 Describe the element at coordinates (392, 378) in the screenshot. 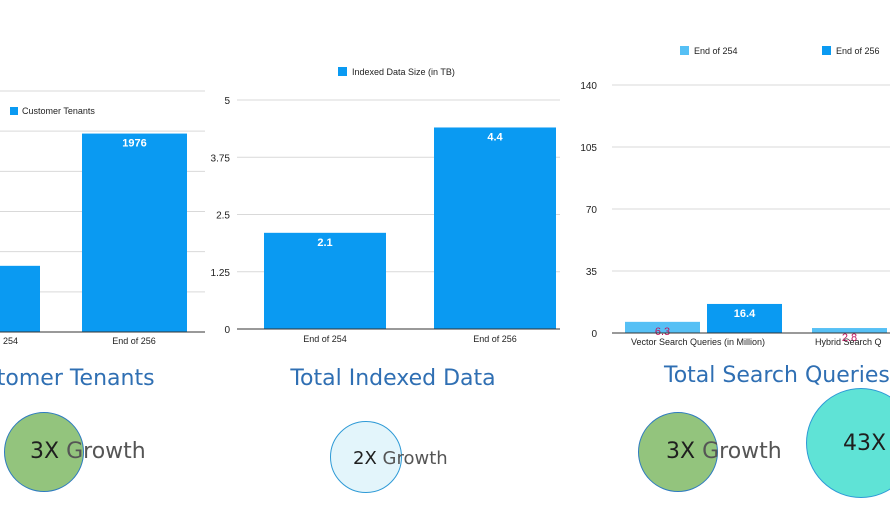

I see `chart-title: Total Indexed Data` at that location.